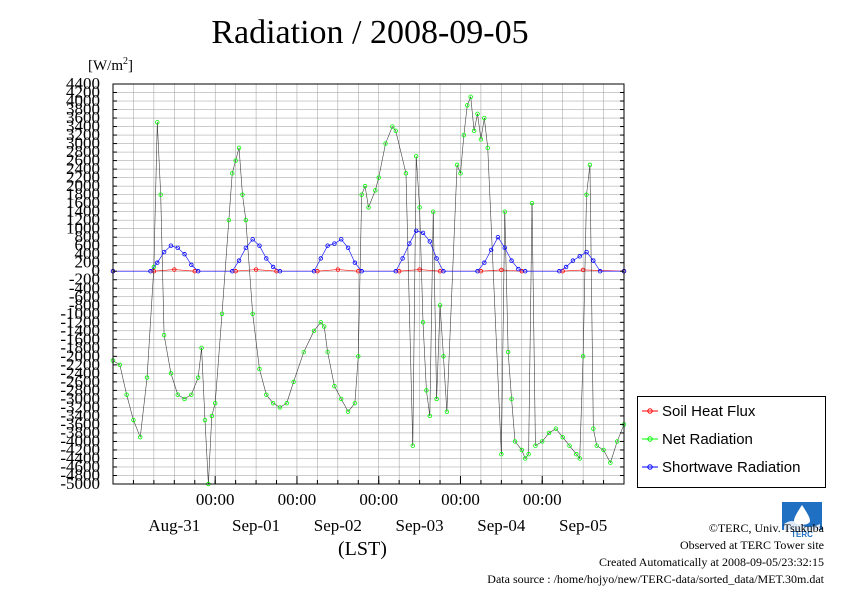  Describe the element at coordinates (83, 143) in the screenshot. I see `y-tick-label: 3000` at that location.